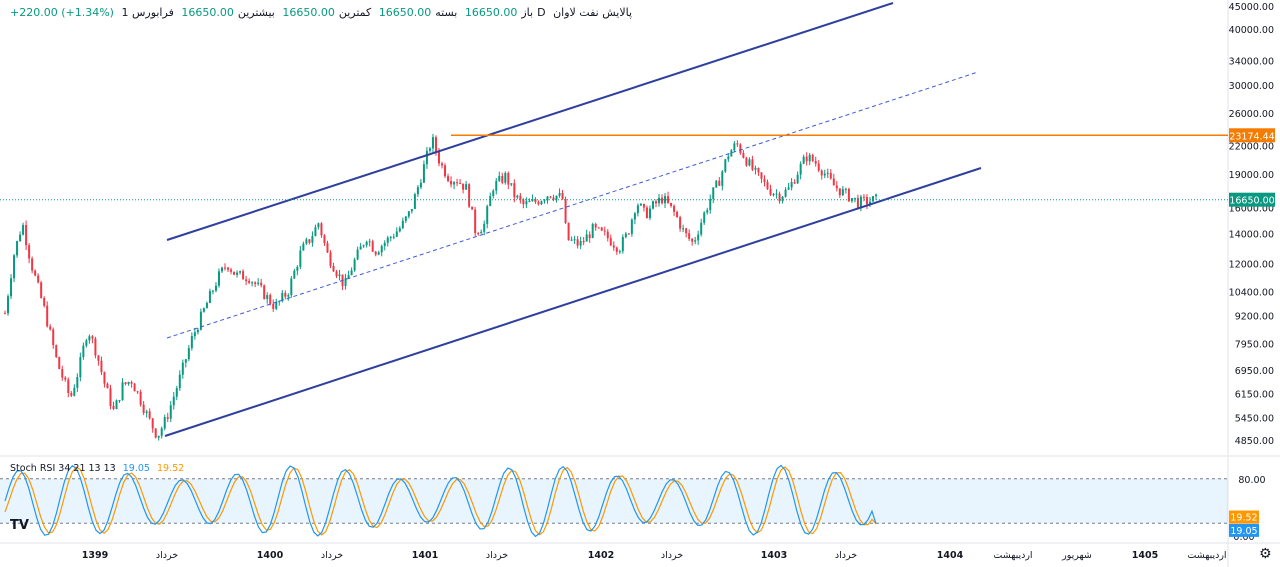 This screenshot has height=567, width=1280. I want to click on time-tick-label: 1403, so click(774, 555).